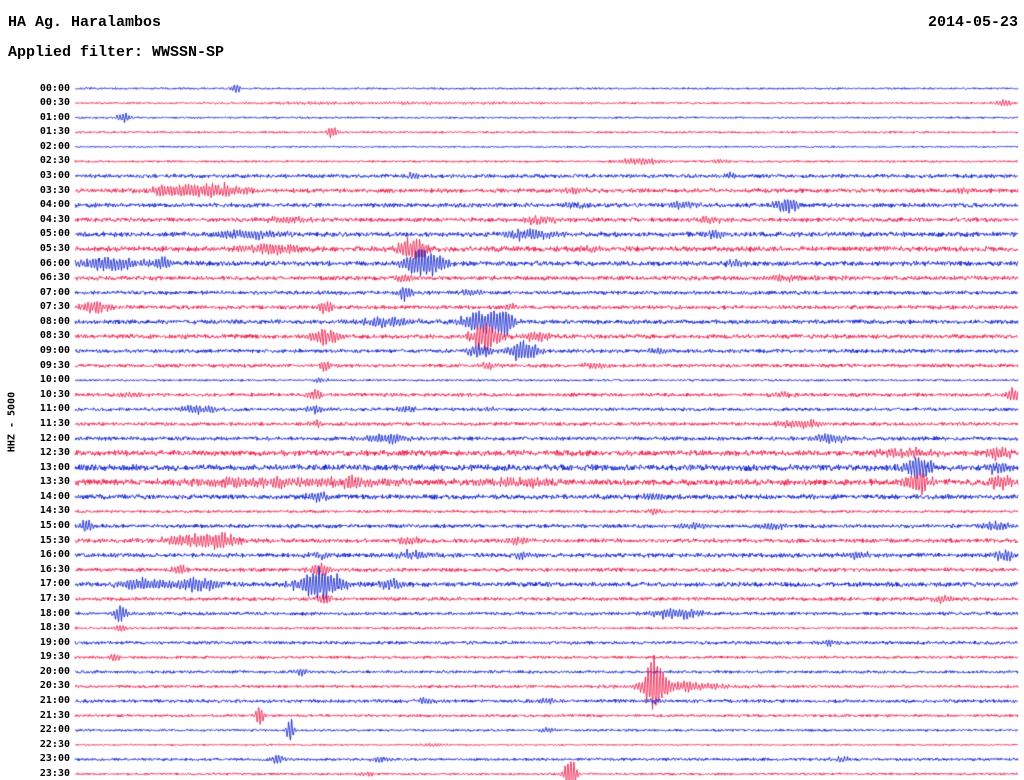 This screenshot has height=780, width=1024. Describe the element at coordinates (54, 569) in the screenshot. I see `time-label: 16:30` at that location.